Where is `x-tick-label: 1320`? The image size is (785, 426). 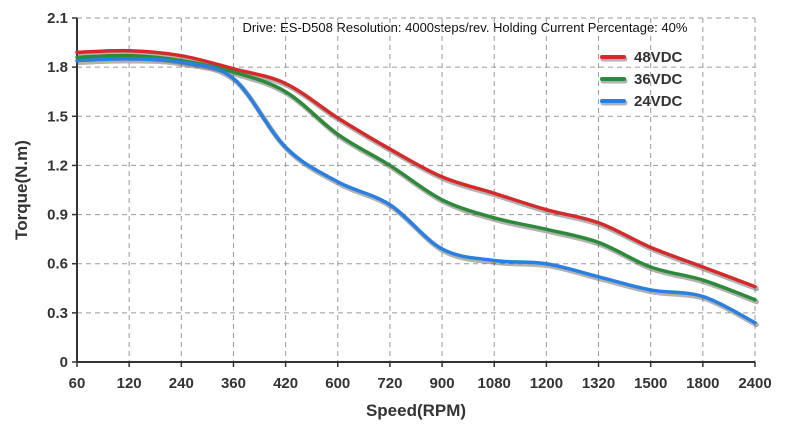
x-tick-label: 1320 is located at coordinates (598, 383).